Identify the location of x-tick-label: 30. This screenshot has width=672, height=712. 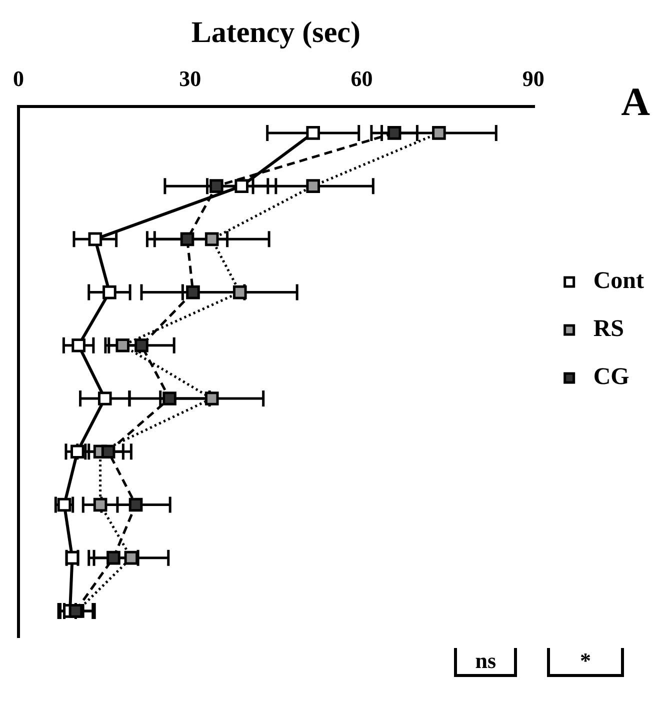
(190, 78).